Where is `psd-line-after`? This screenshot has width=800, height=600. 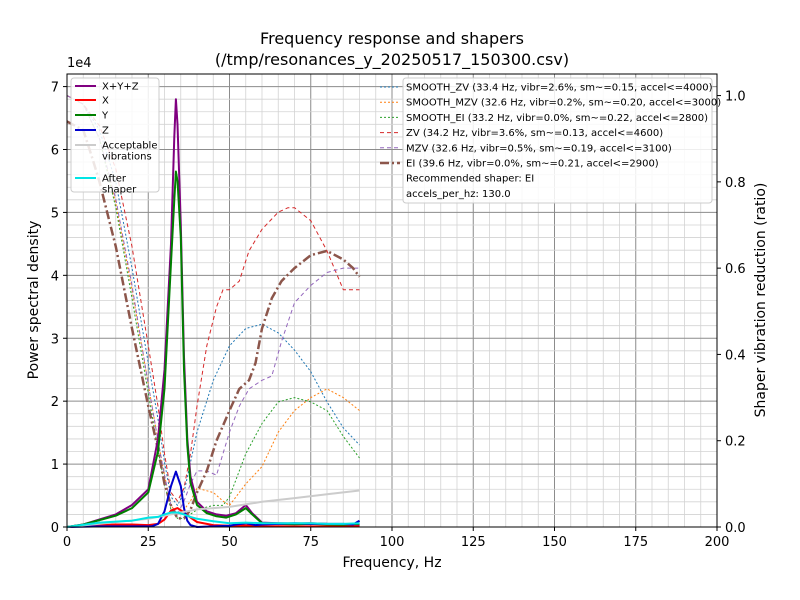 psd-line-after is located at coordinates (213, 519).